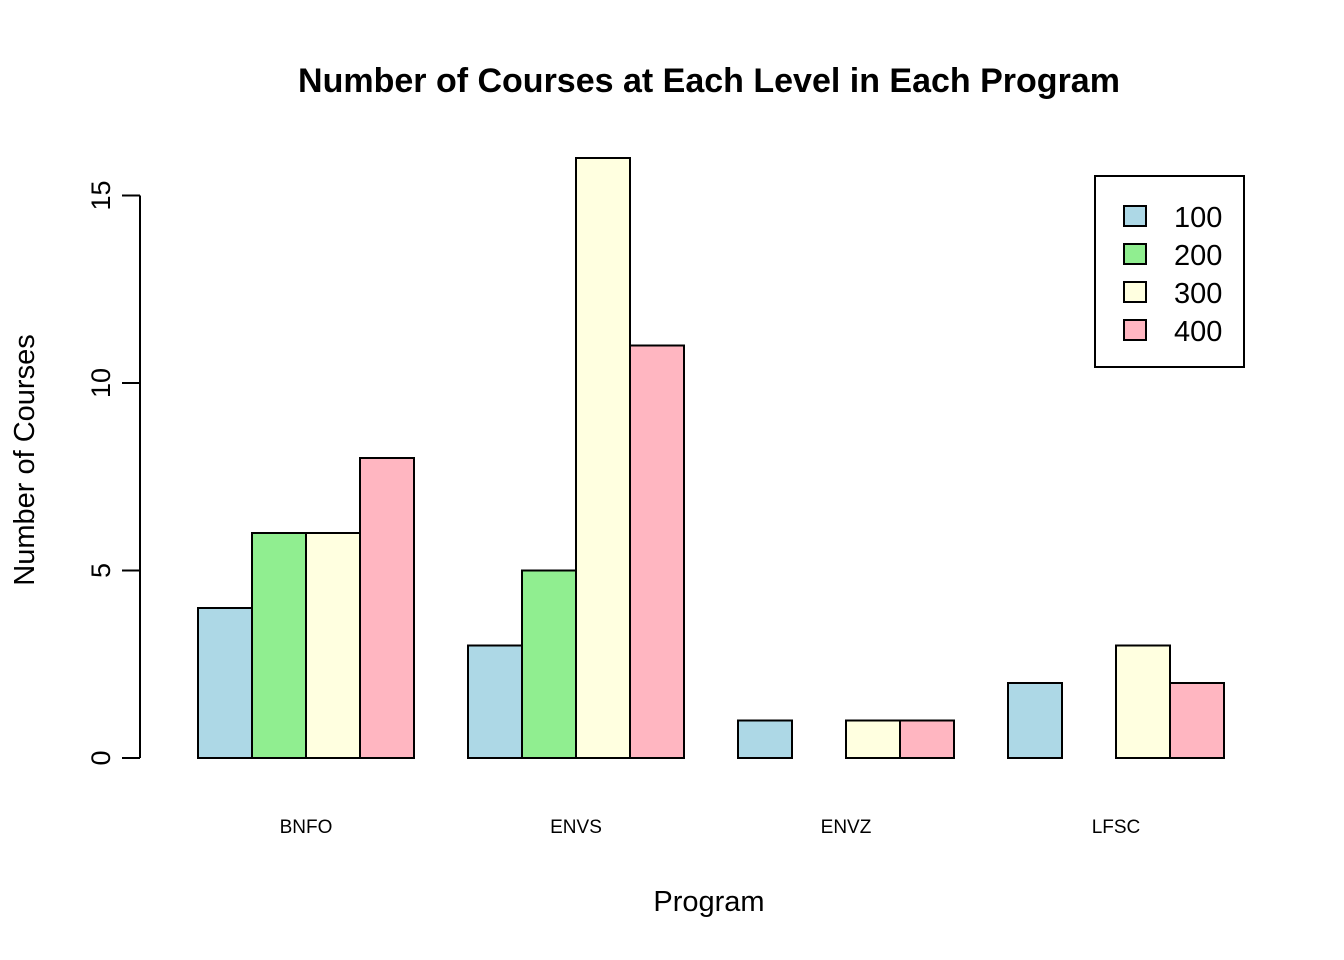 This screenshot has width=1344, height=960. What do you see at coordinates (1116, 827) in the screenshot?
I see `category-label-lfsc: LFSC` at bounding box center [1116, 827].